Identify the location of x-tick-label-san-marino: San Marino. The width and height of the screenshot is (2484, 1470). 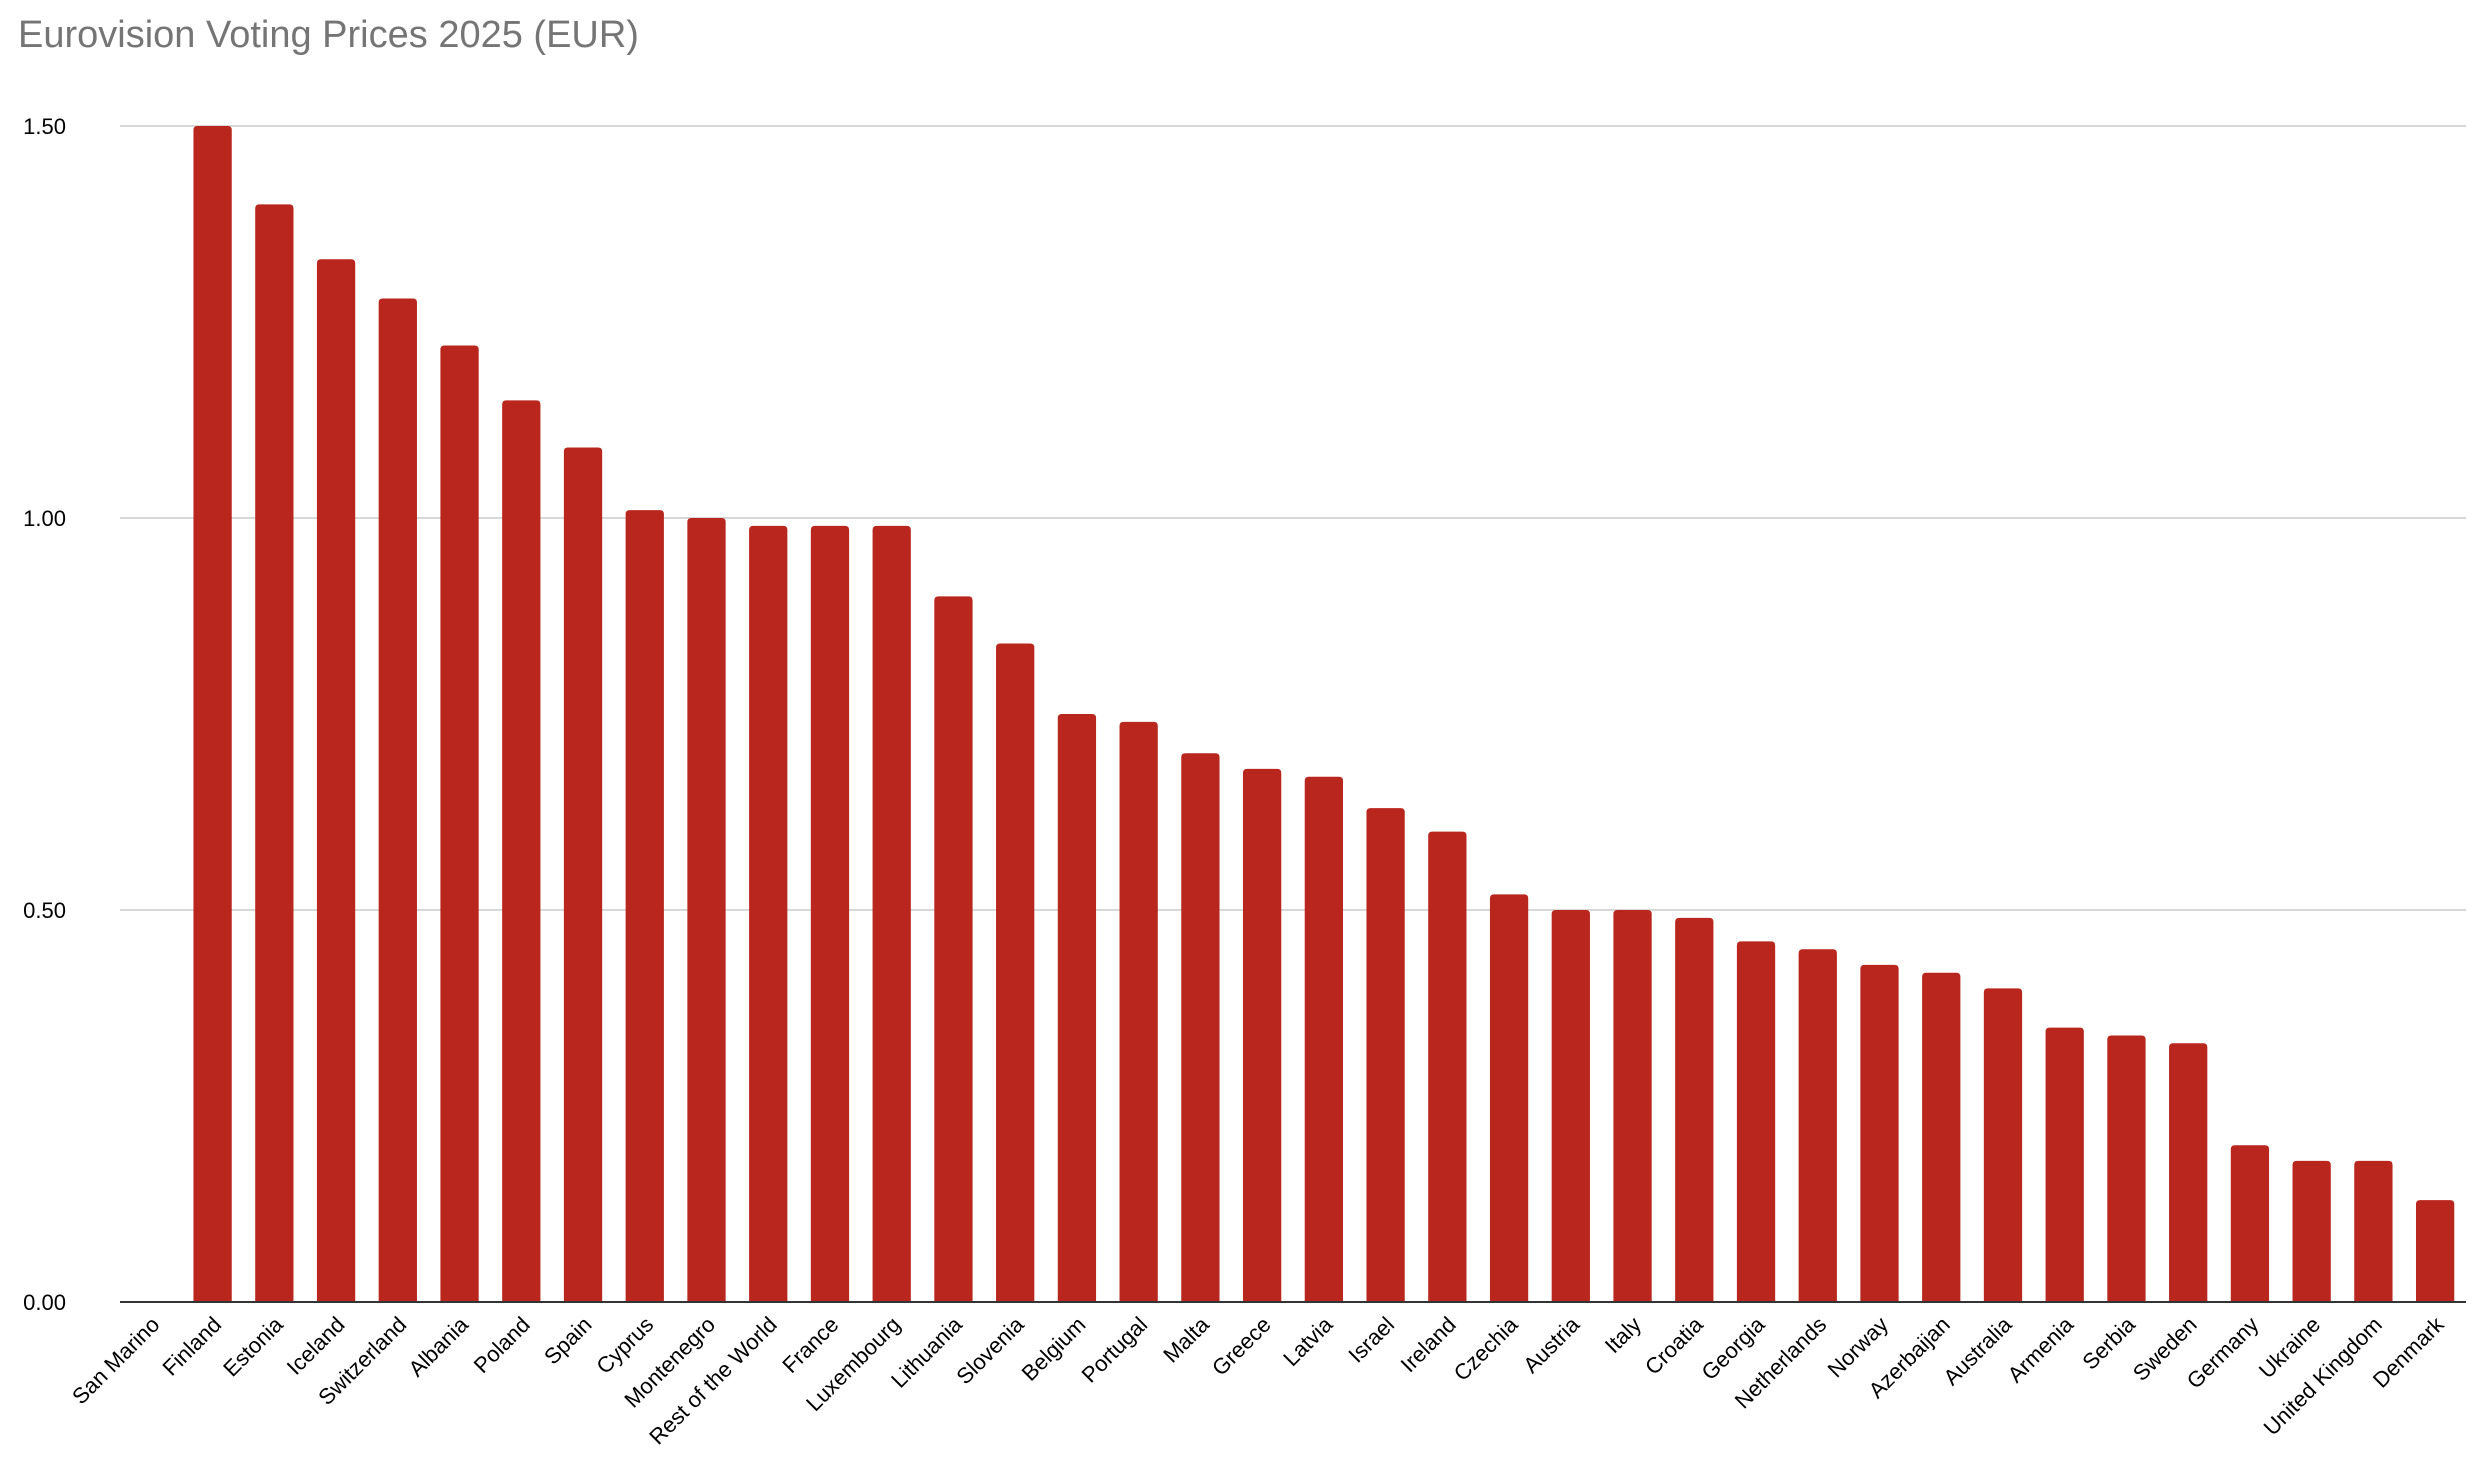
(115, 1360).